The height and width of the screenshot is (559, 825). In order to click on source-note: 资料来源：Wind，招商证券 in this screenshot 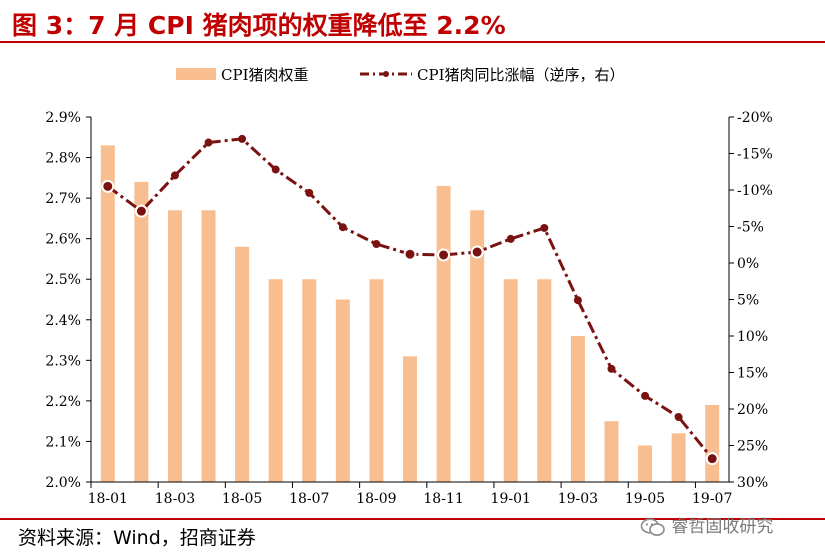, I will do `click(137, 538)`.